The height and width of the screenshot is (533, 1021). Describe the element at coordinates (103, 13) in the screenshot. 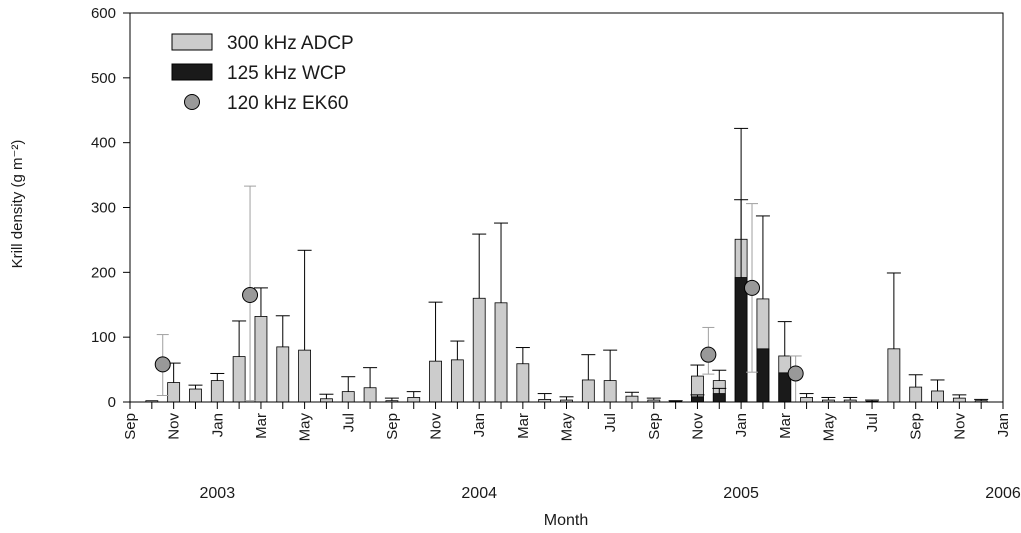

I see `y-tick-label: 600` at that location.